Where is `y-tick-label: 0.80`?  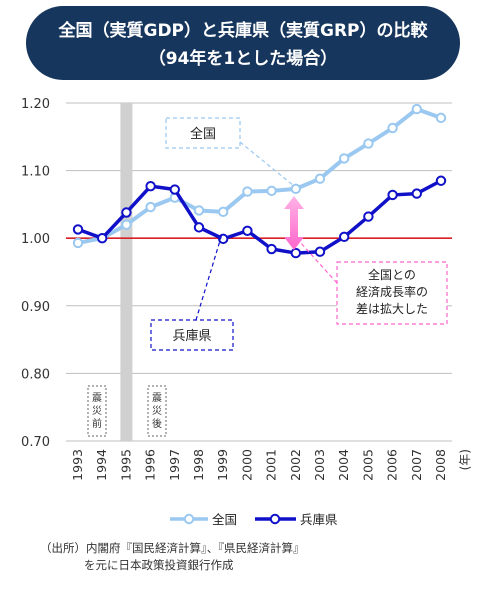 y-tick-label: 0.80 is located at coordinates (35, 374).